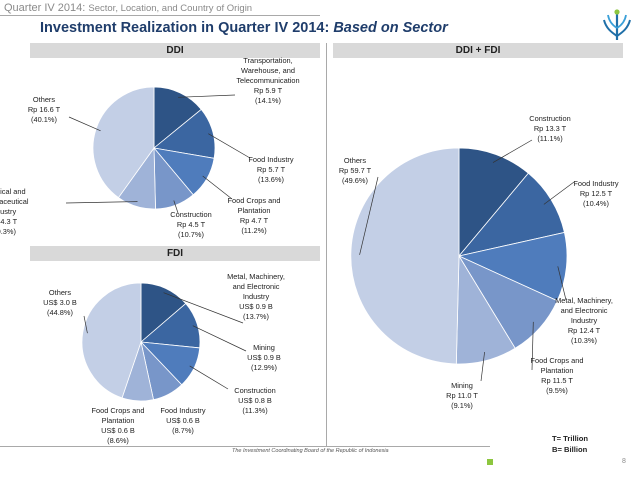  I want to click on slice-label-line-combined-2-2: Industry, so click(584, 320).